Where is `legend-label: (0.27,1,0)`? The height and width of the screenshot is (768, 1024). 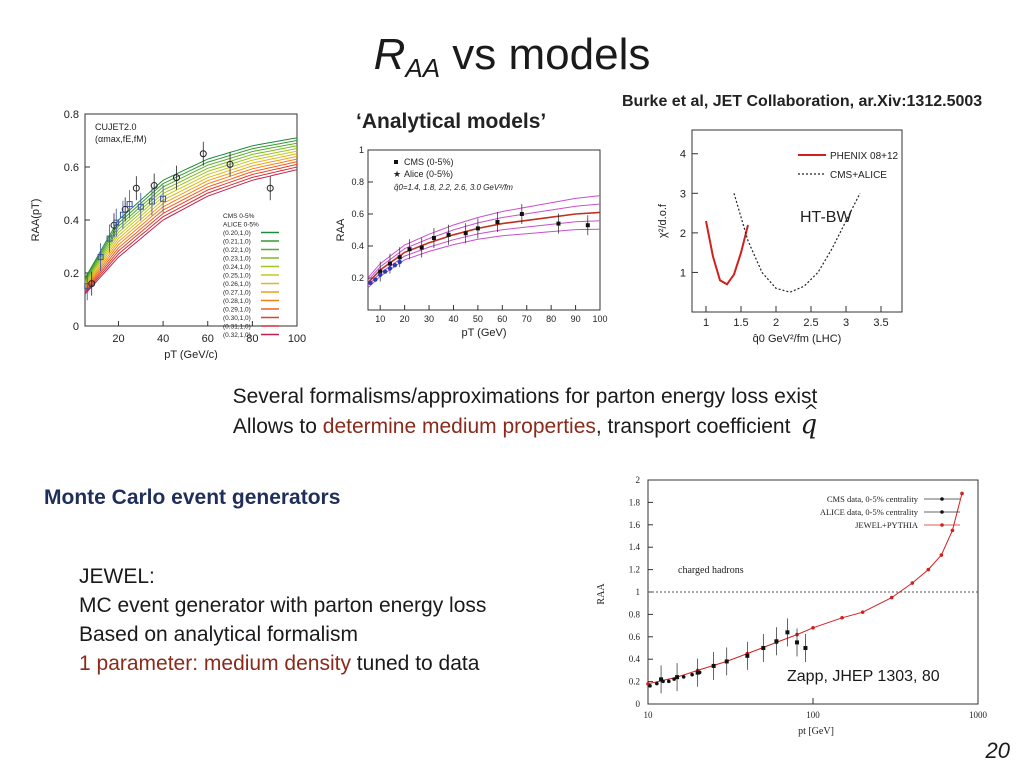
legend-label: (0.27,1,0) is located at coordinates (237, 293).